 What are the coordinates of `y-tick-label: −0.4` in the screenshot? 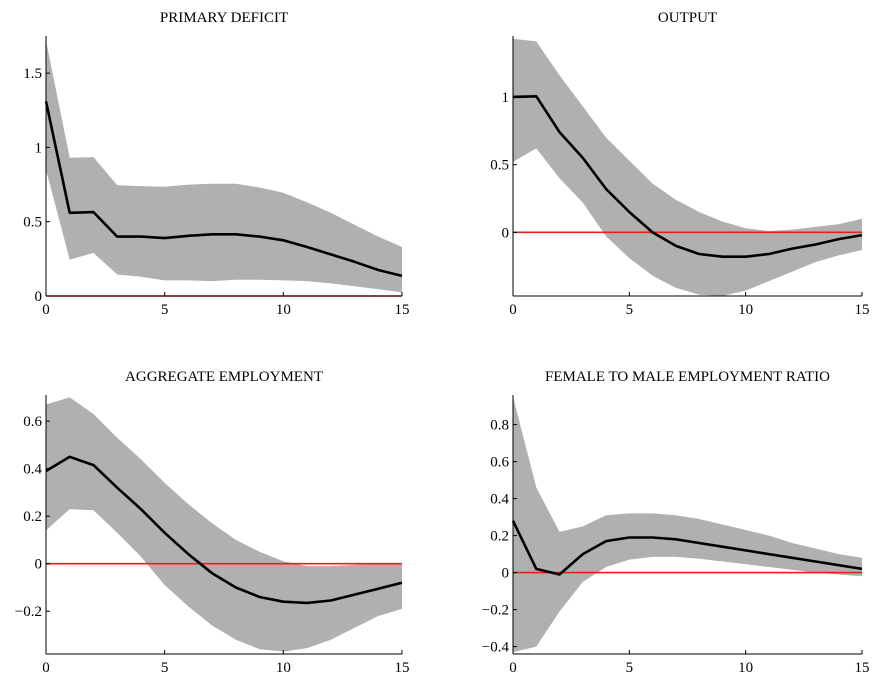 It's located at (496, 648).